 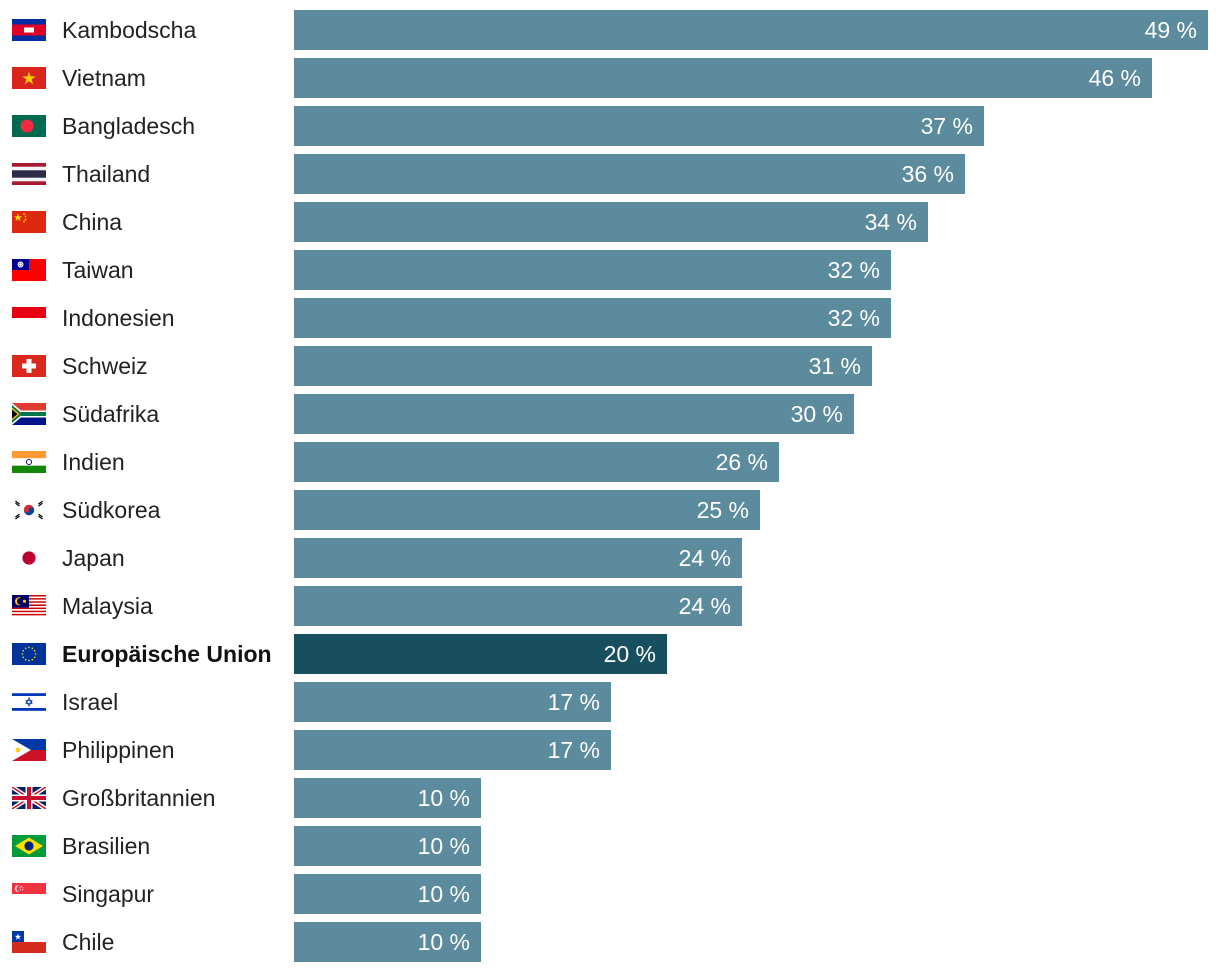 What do you see at coordinates (98, 270) in the screenshot?
I see `country-label: Taiwan` at bounding box center [98, 270].